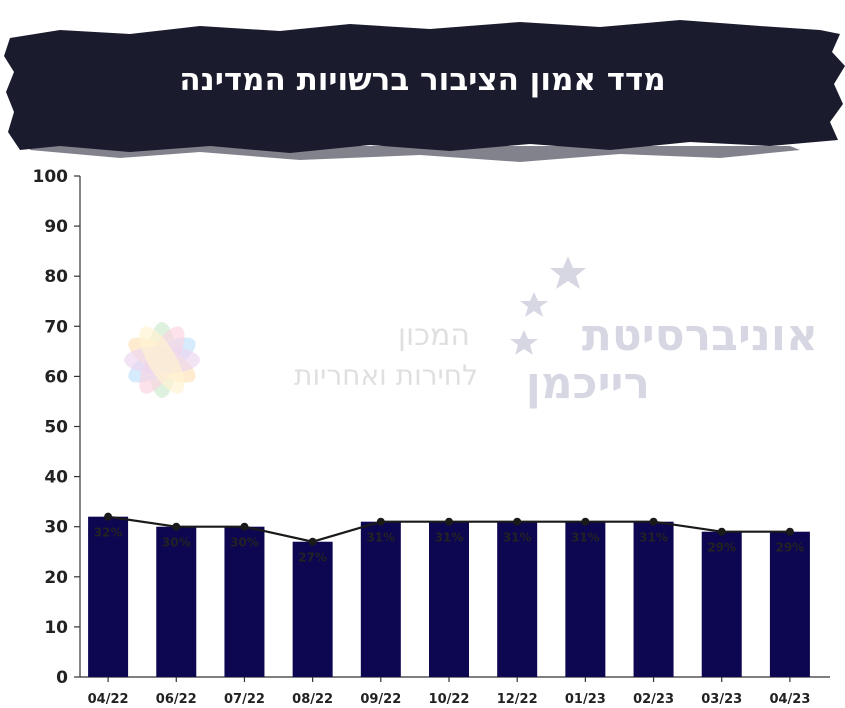 The width and height of the screenshot is (845, 708). I want to click on bar-12/22, so click(517, 599).